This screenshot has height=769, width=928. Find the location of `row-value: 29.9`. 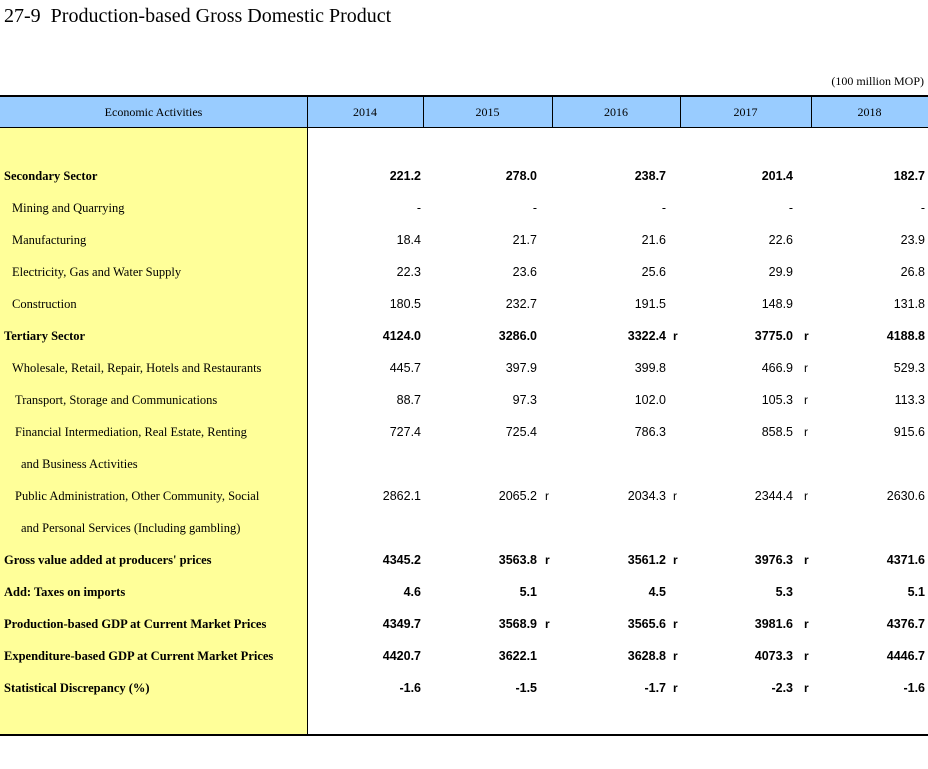

row-value: 29.9 is located at coordinates (780, 272).